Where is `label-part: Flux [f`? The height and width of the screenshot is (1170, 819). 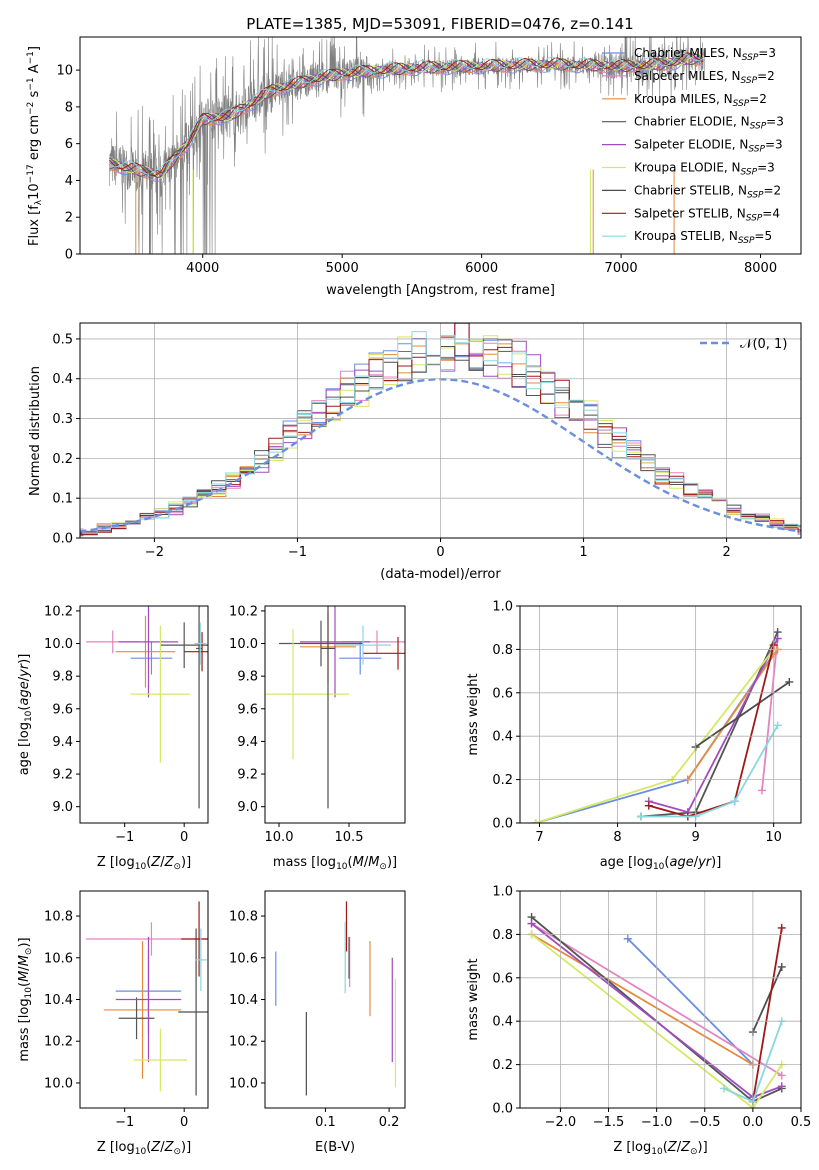 label-part: Flux [f is located at coordinates (34, 225).